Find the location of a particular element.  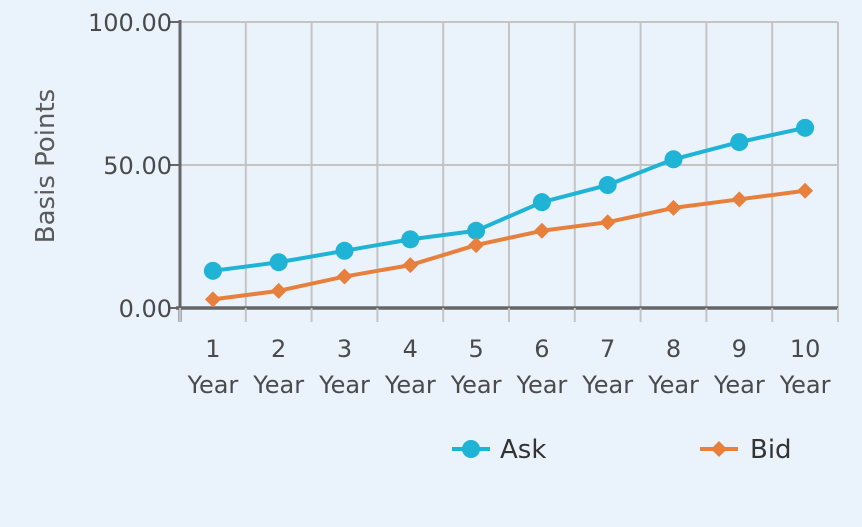

x-tick-label: 8 Year is located at coordinates (673, 367).